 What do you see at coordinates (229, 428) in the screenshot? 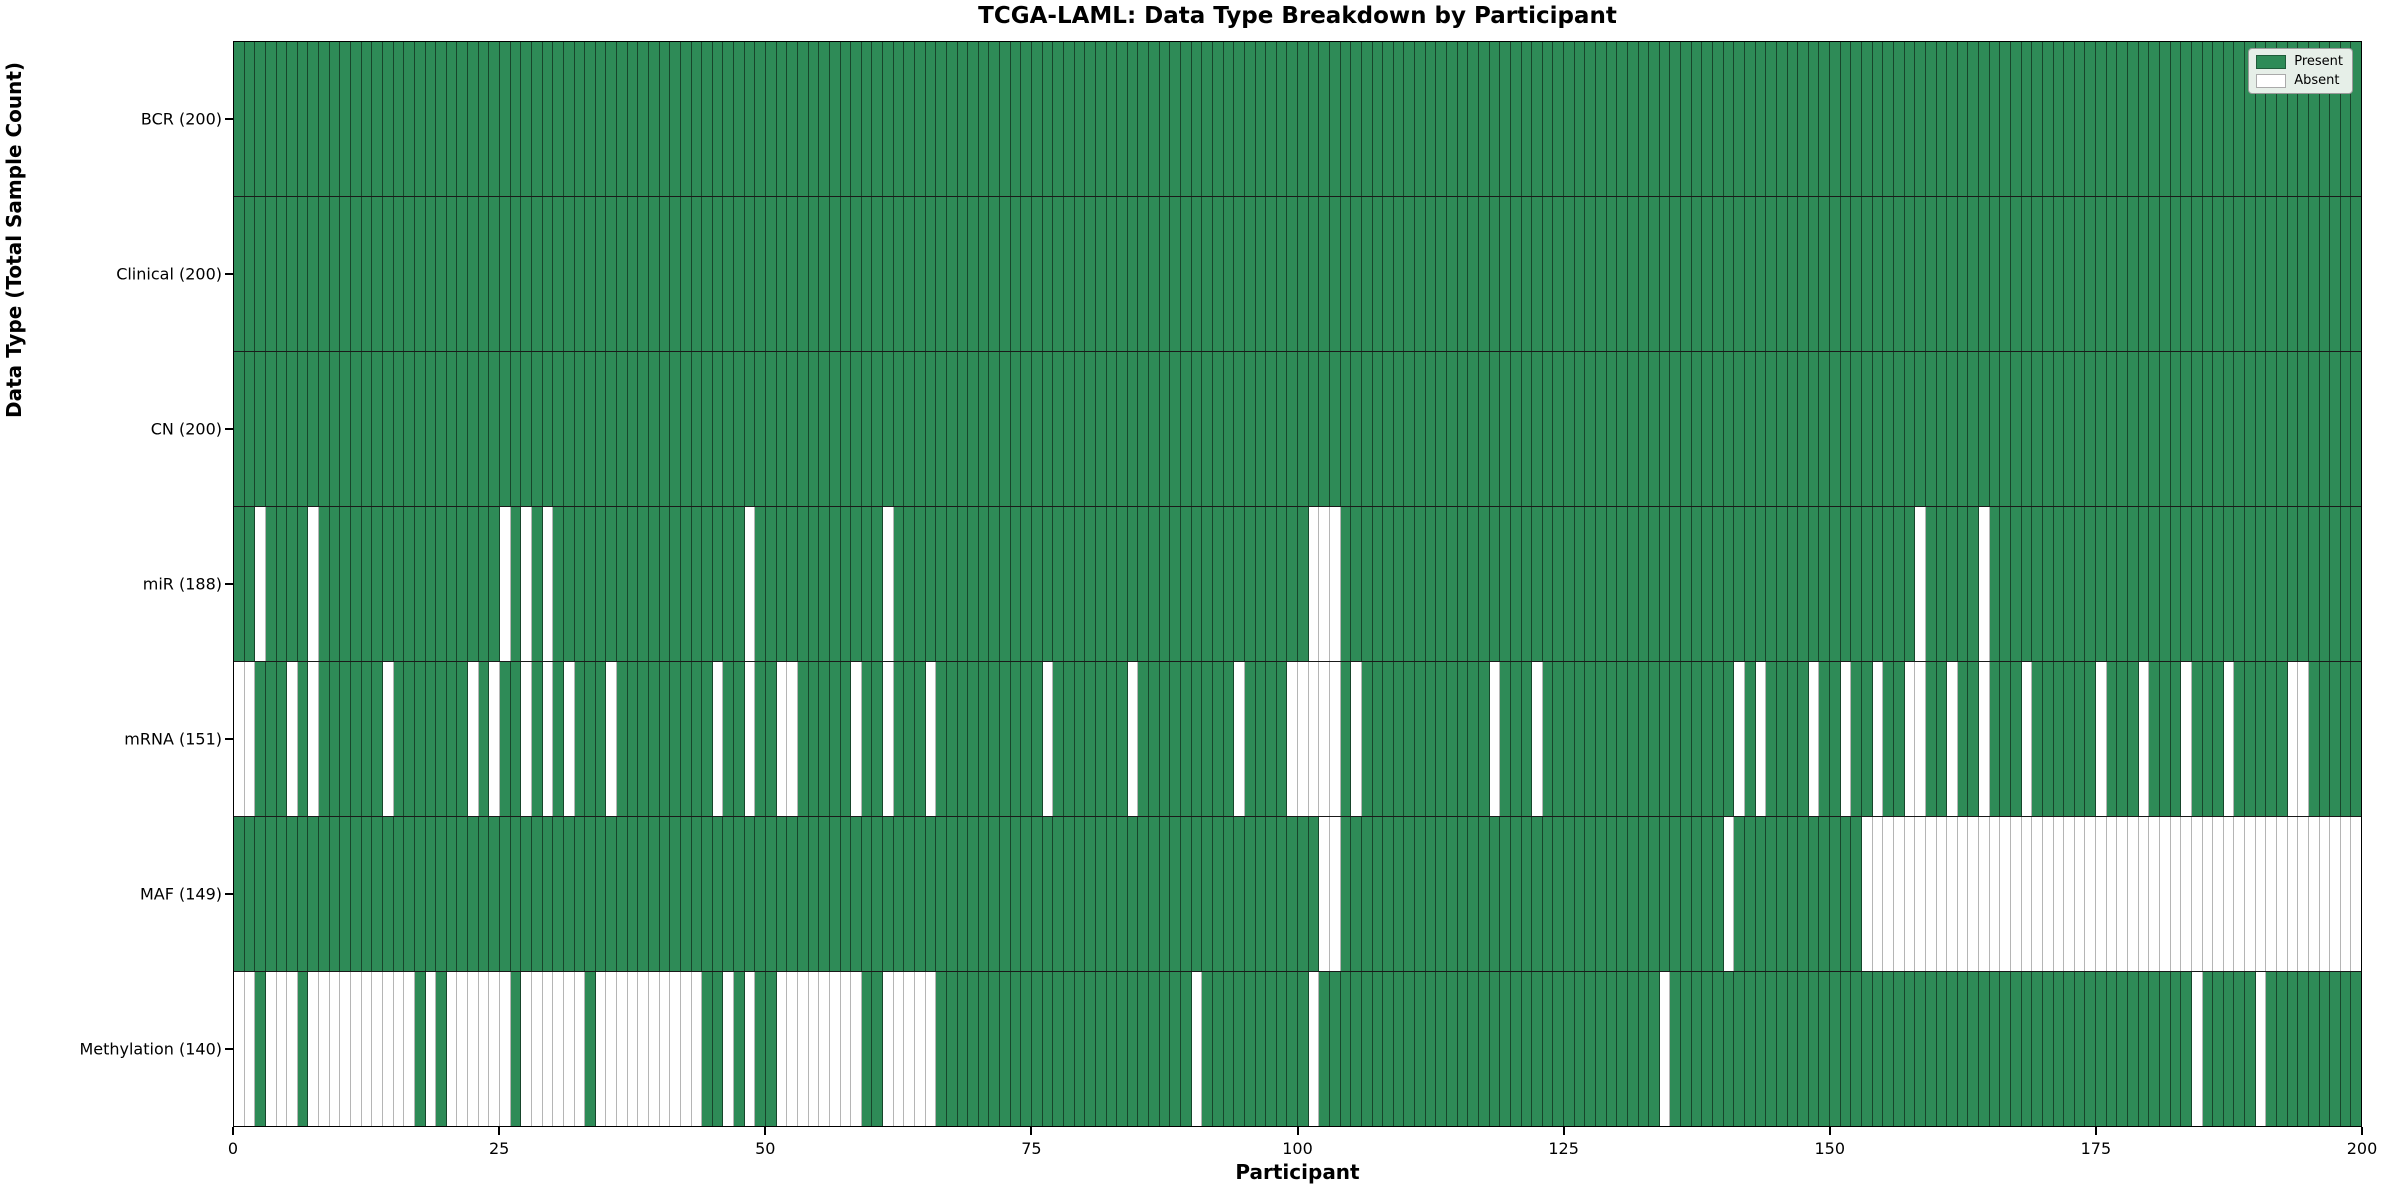
I see `ytick-mark` at bounding box center [229, 428].